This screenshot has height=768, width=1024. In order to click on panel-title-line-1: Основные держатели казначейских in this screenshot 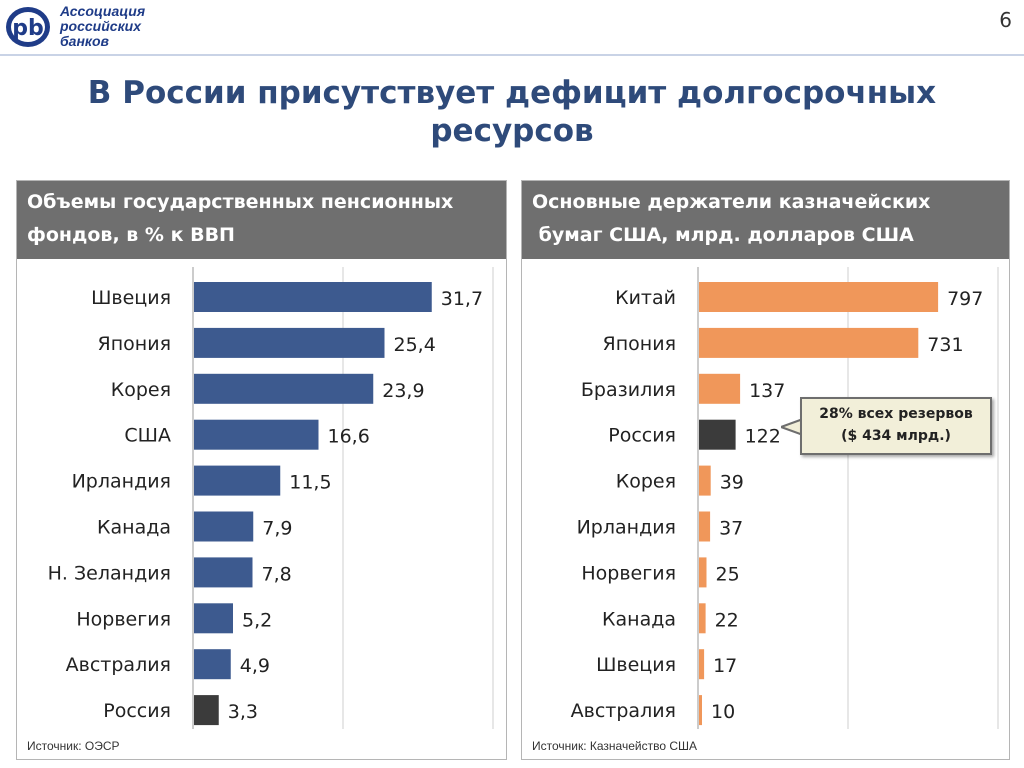, I will do `click(731, 202)`.